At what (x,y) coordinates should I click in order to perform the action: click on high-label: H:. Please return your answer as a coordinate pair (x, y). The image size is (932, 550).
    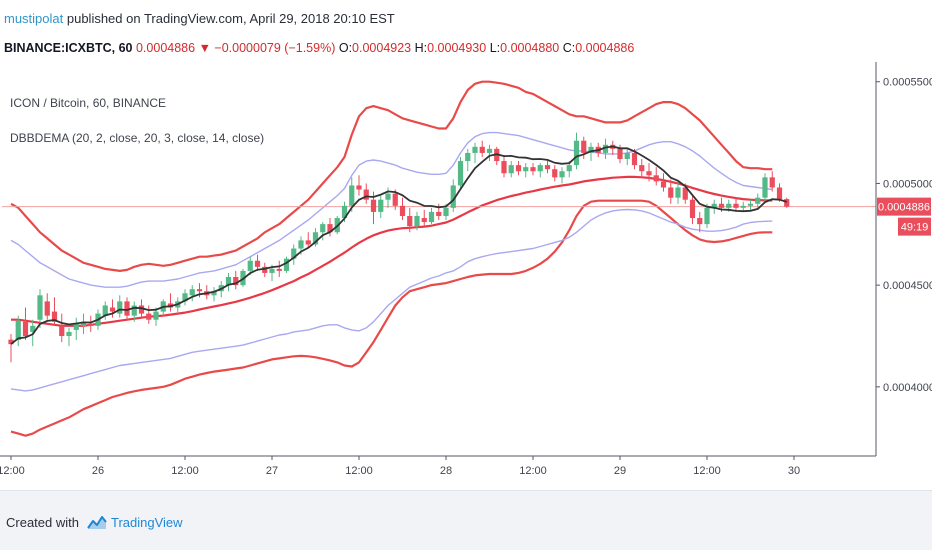
    Looking at the image, I should click on (421, 48).